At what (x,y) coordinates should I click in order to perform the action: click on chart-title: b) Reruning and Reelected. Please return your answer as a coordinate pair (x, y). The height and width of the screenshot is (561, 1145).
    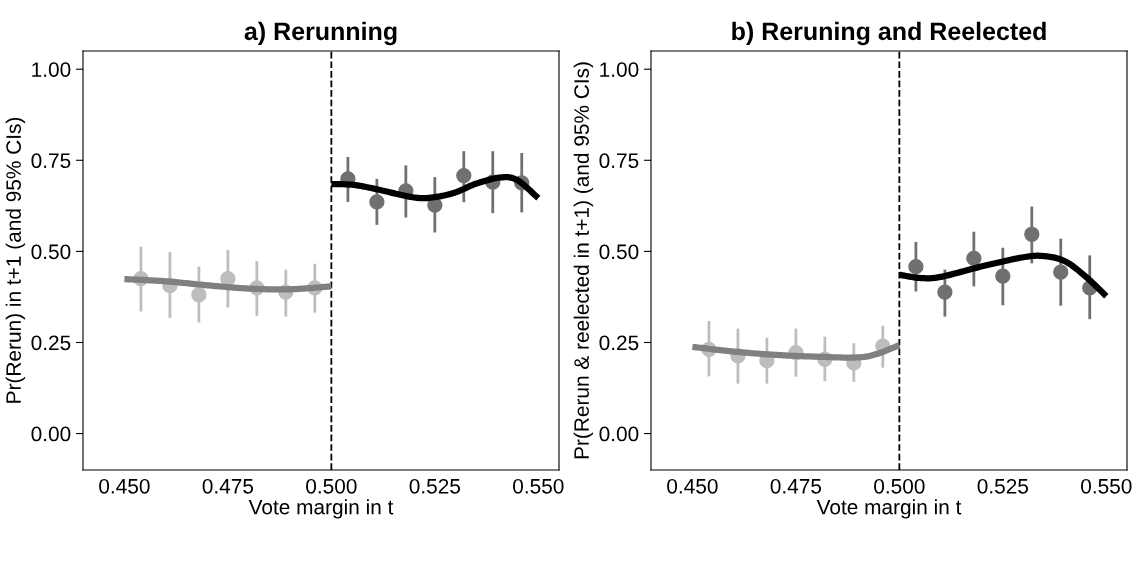
    Looking at the image, I should click on (889, 33).